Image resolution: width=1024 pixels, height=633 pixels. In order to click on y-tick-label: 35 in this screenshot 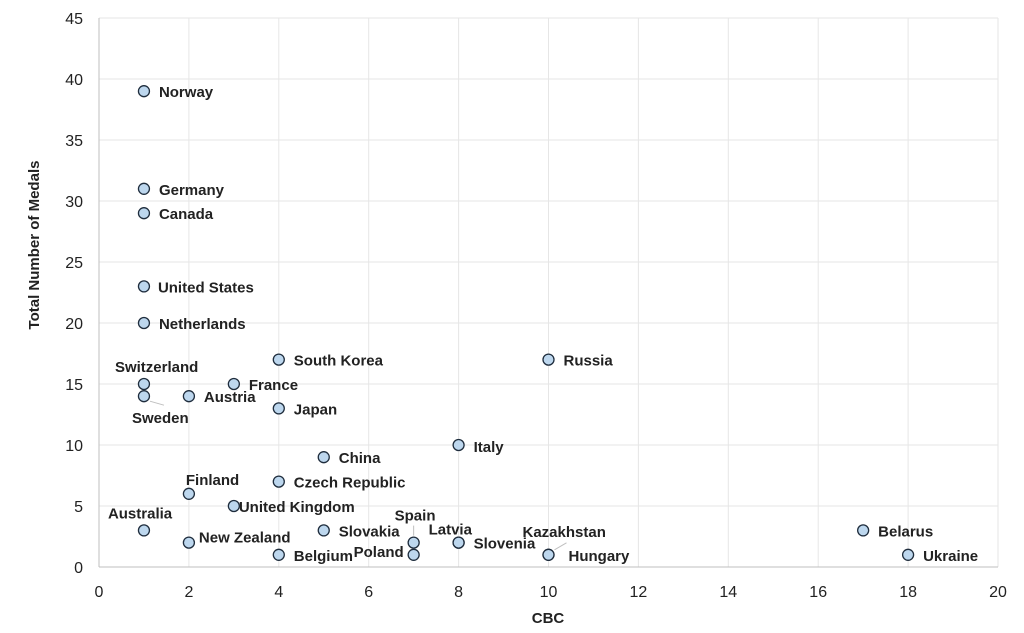, I will do `click(74, 141)`.